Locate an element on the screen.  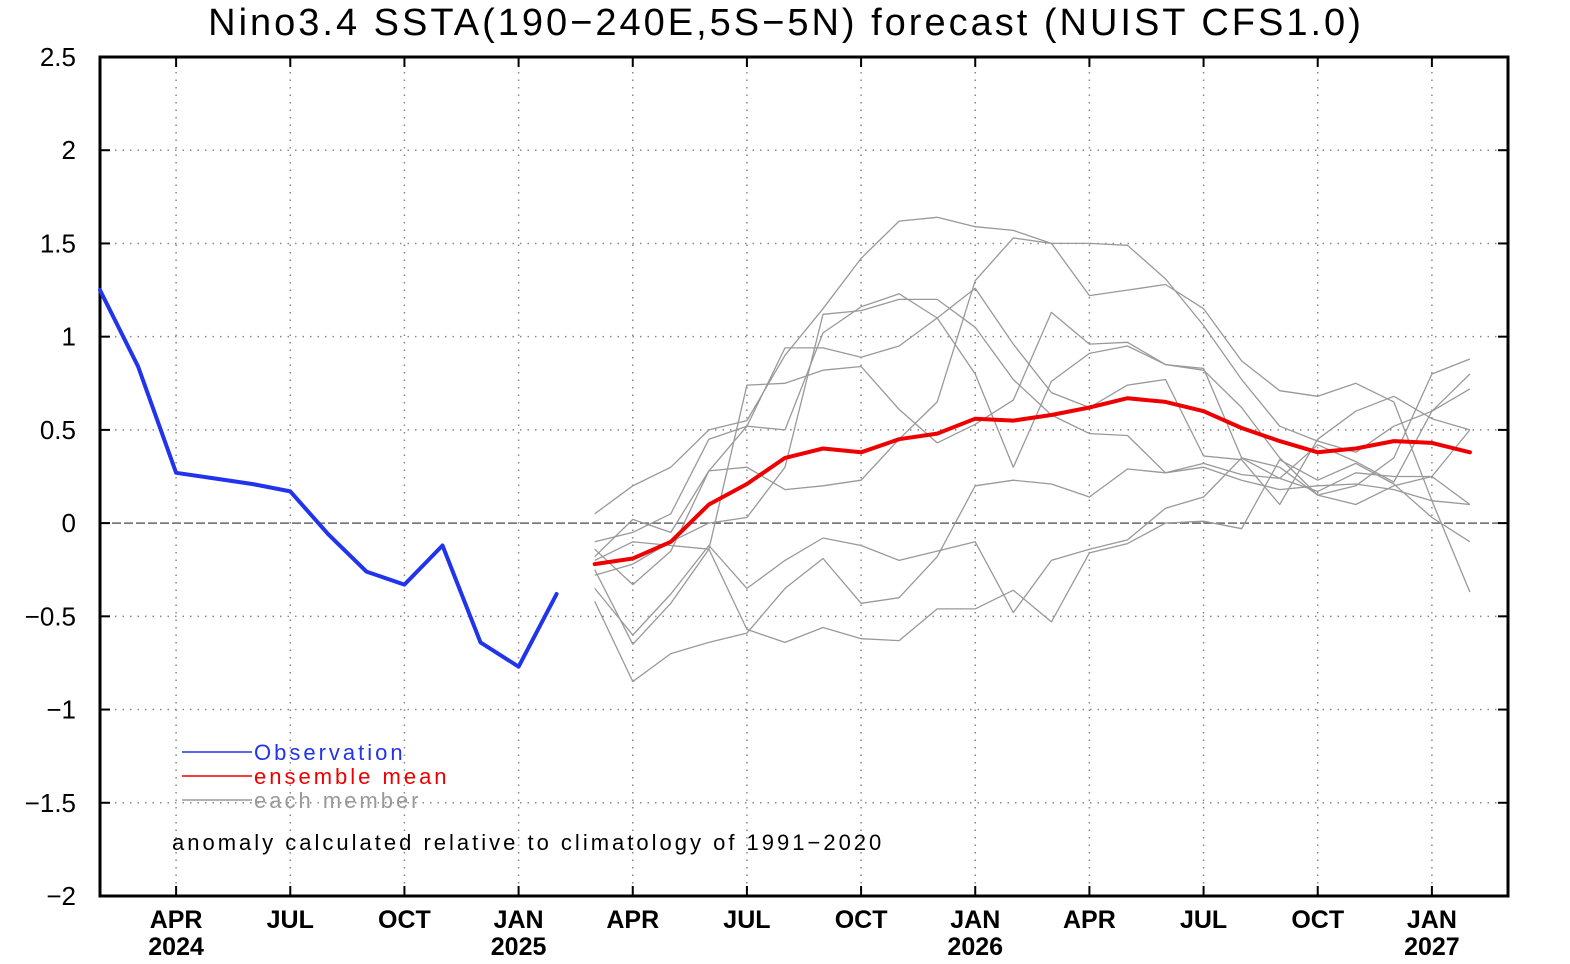
y-tick-label: −1 is located at coordinates (61, 710).